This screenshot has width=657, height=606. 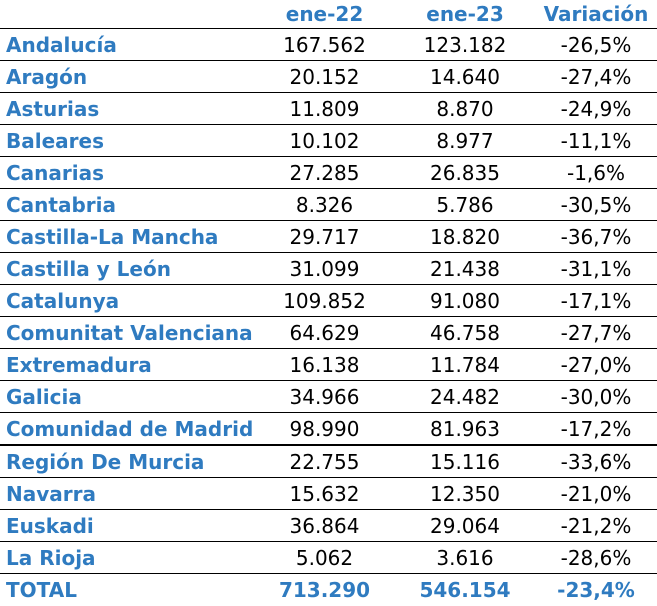 I want to click on table-row: Castilla y León 31.099 21.438 -31,1%, so click(x=328, y=269).